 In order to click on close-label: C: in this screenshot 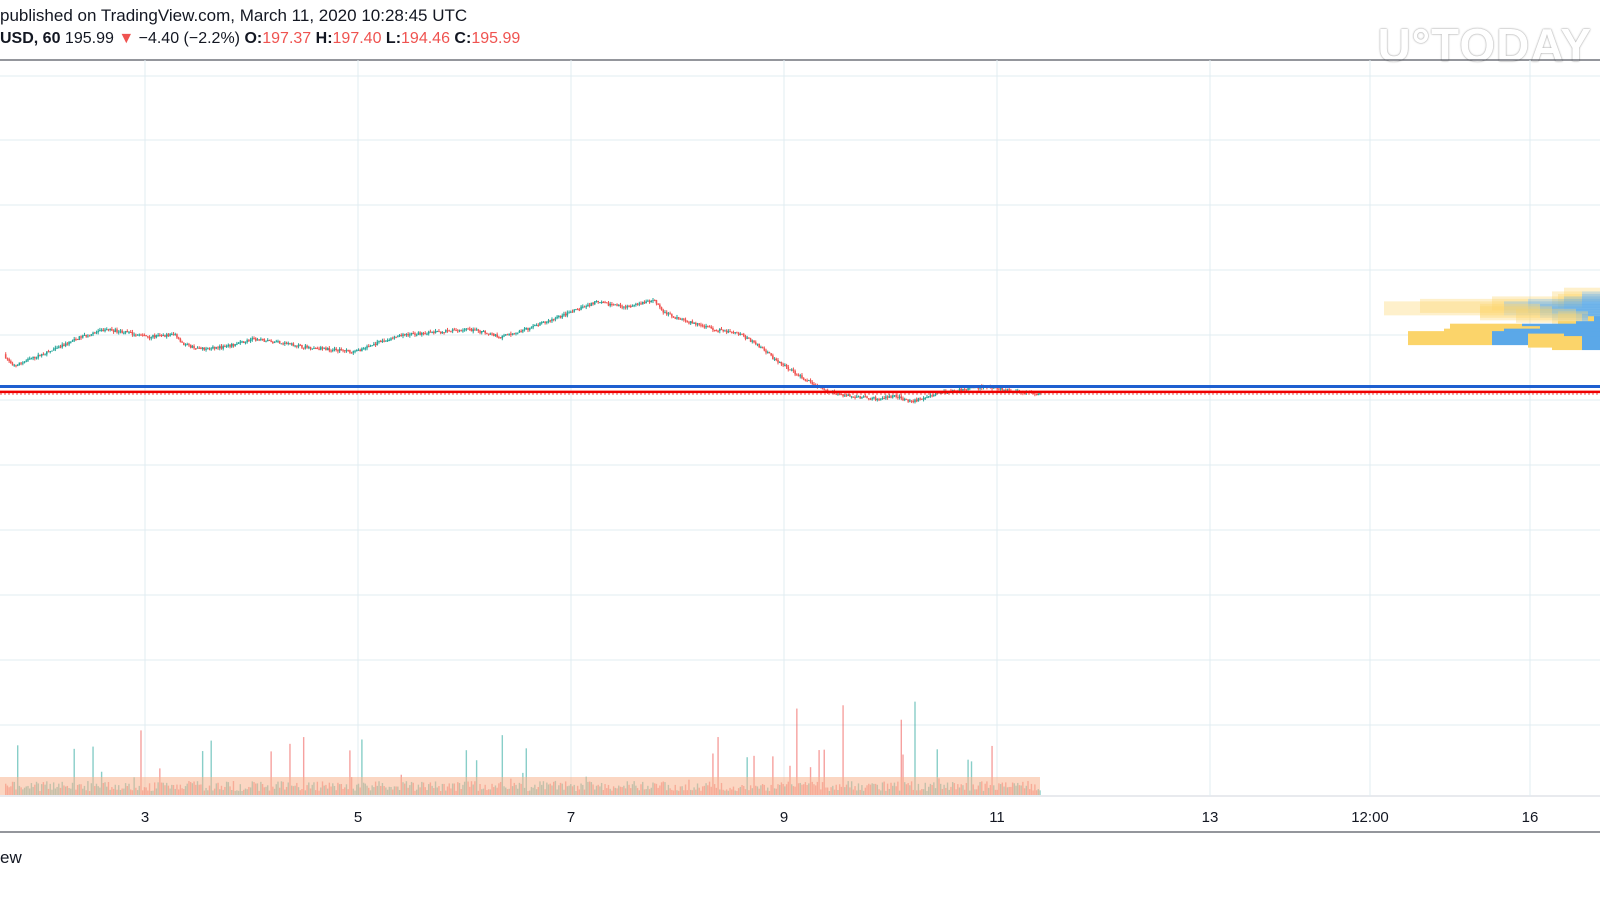, I will do `click(463, 38)`.